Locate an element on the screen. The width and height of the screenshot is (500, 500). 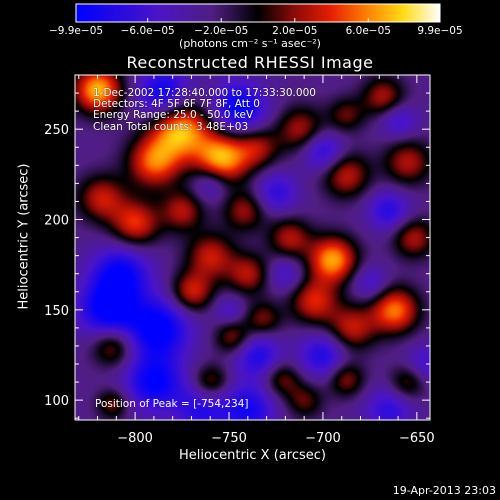
y-tick-label: 150 is located at coordinates (56, 311).